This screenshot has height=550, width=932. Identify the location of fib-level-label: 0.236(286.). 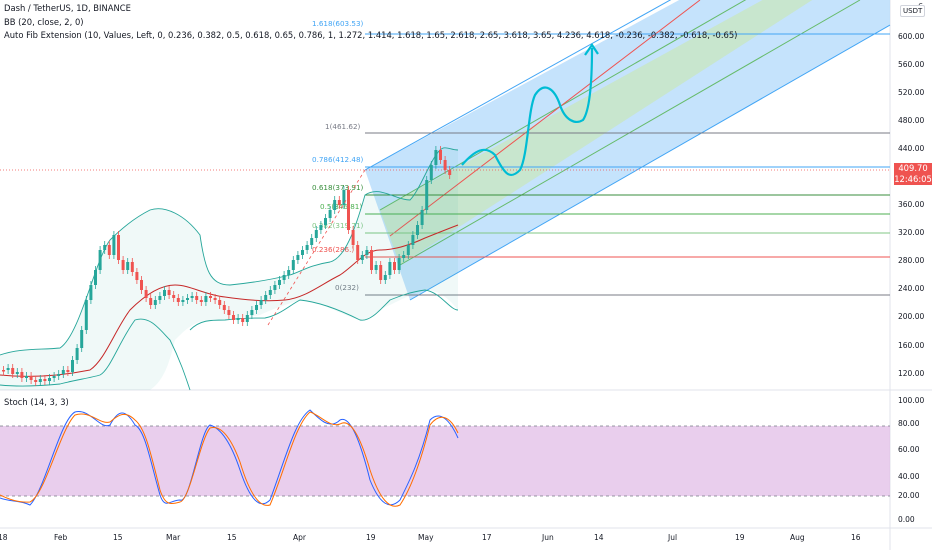
(333, 249).